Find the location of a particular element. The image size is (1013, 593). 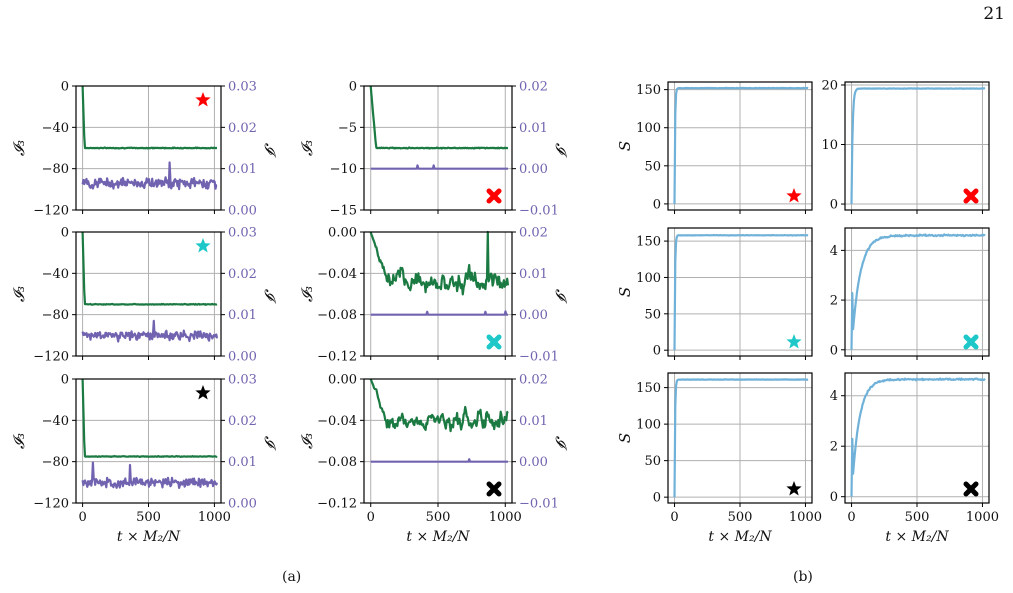

chart-b-r3-c1: 0 50 100 150 0 500 1000 St × M₂/N is located at coordinates (719, 458).